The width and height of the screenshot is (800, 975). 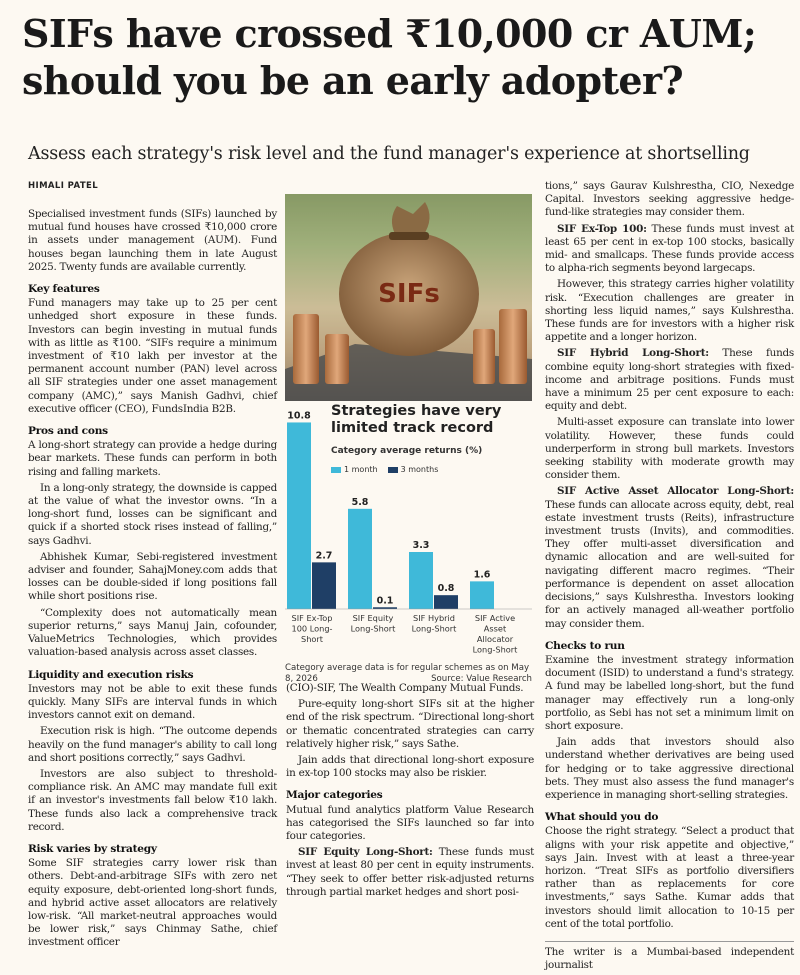 I want to click on money-bag-image: SIFs, so click(x=408, y=297).